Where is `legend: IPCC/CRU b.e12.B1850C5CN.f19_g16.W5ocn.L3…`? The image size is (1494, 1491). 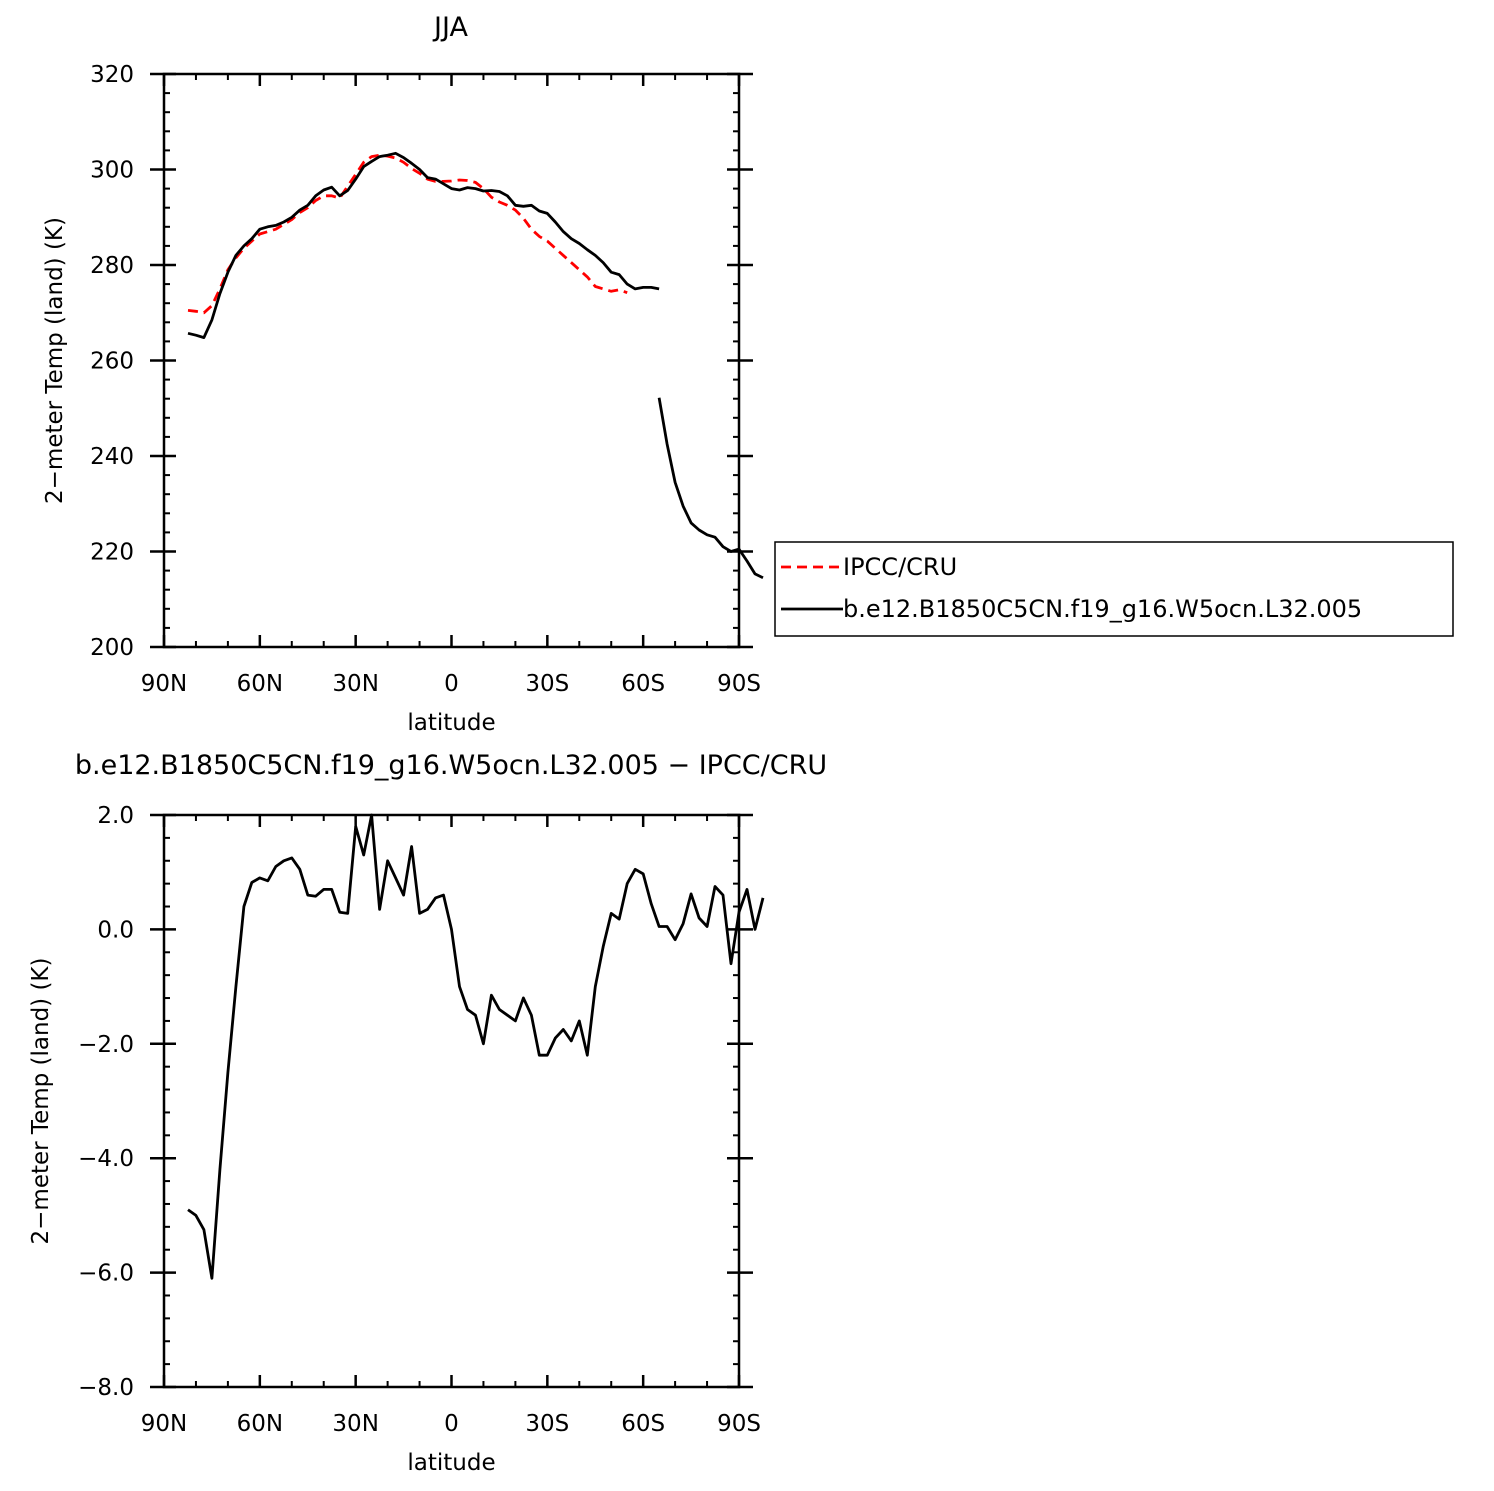
legend: IPCC/CRU b.e12.B1850C5CN.f19_g16.W5ocn.L3… is located at coordinates (1114, 589).